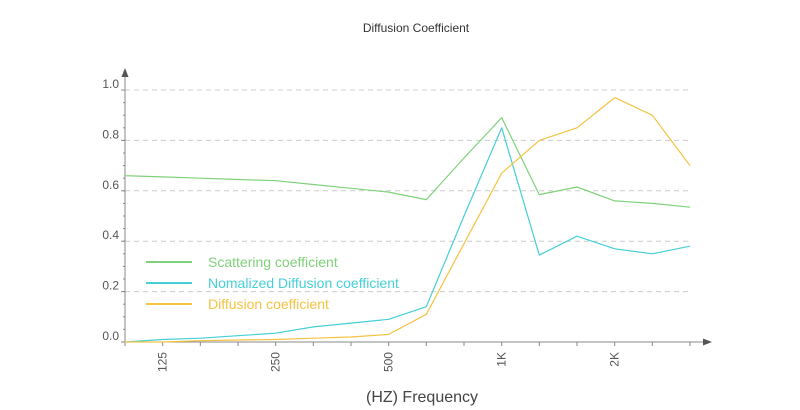 The image size is (800, 410). I want to click on y-tick-label: 0.2, so click(110, 286).